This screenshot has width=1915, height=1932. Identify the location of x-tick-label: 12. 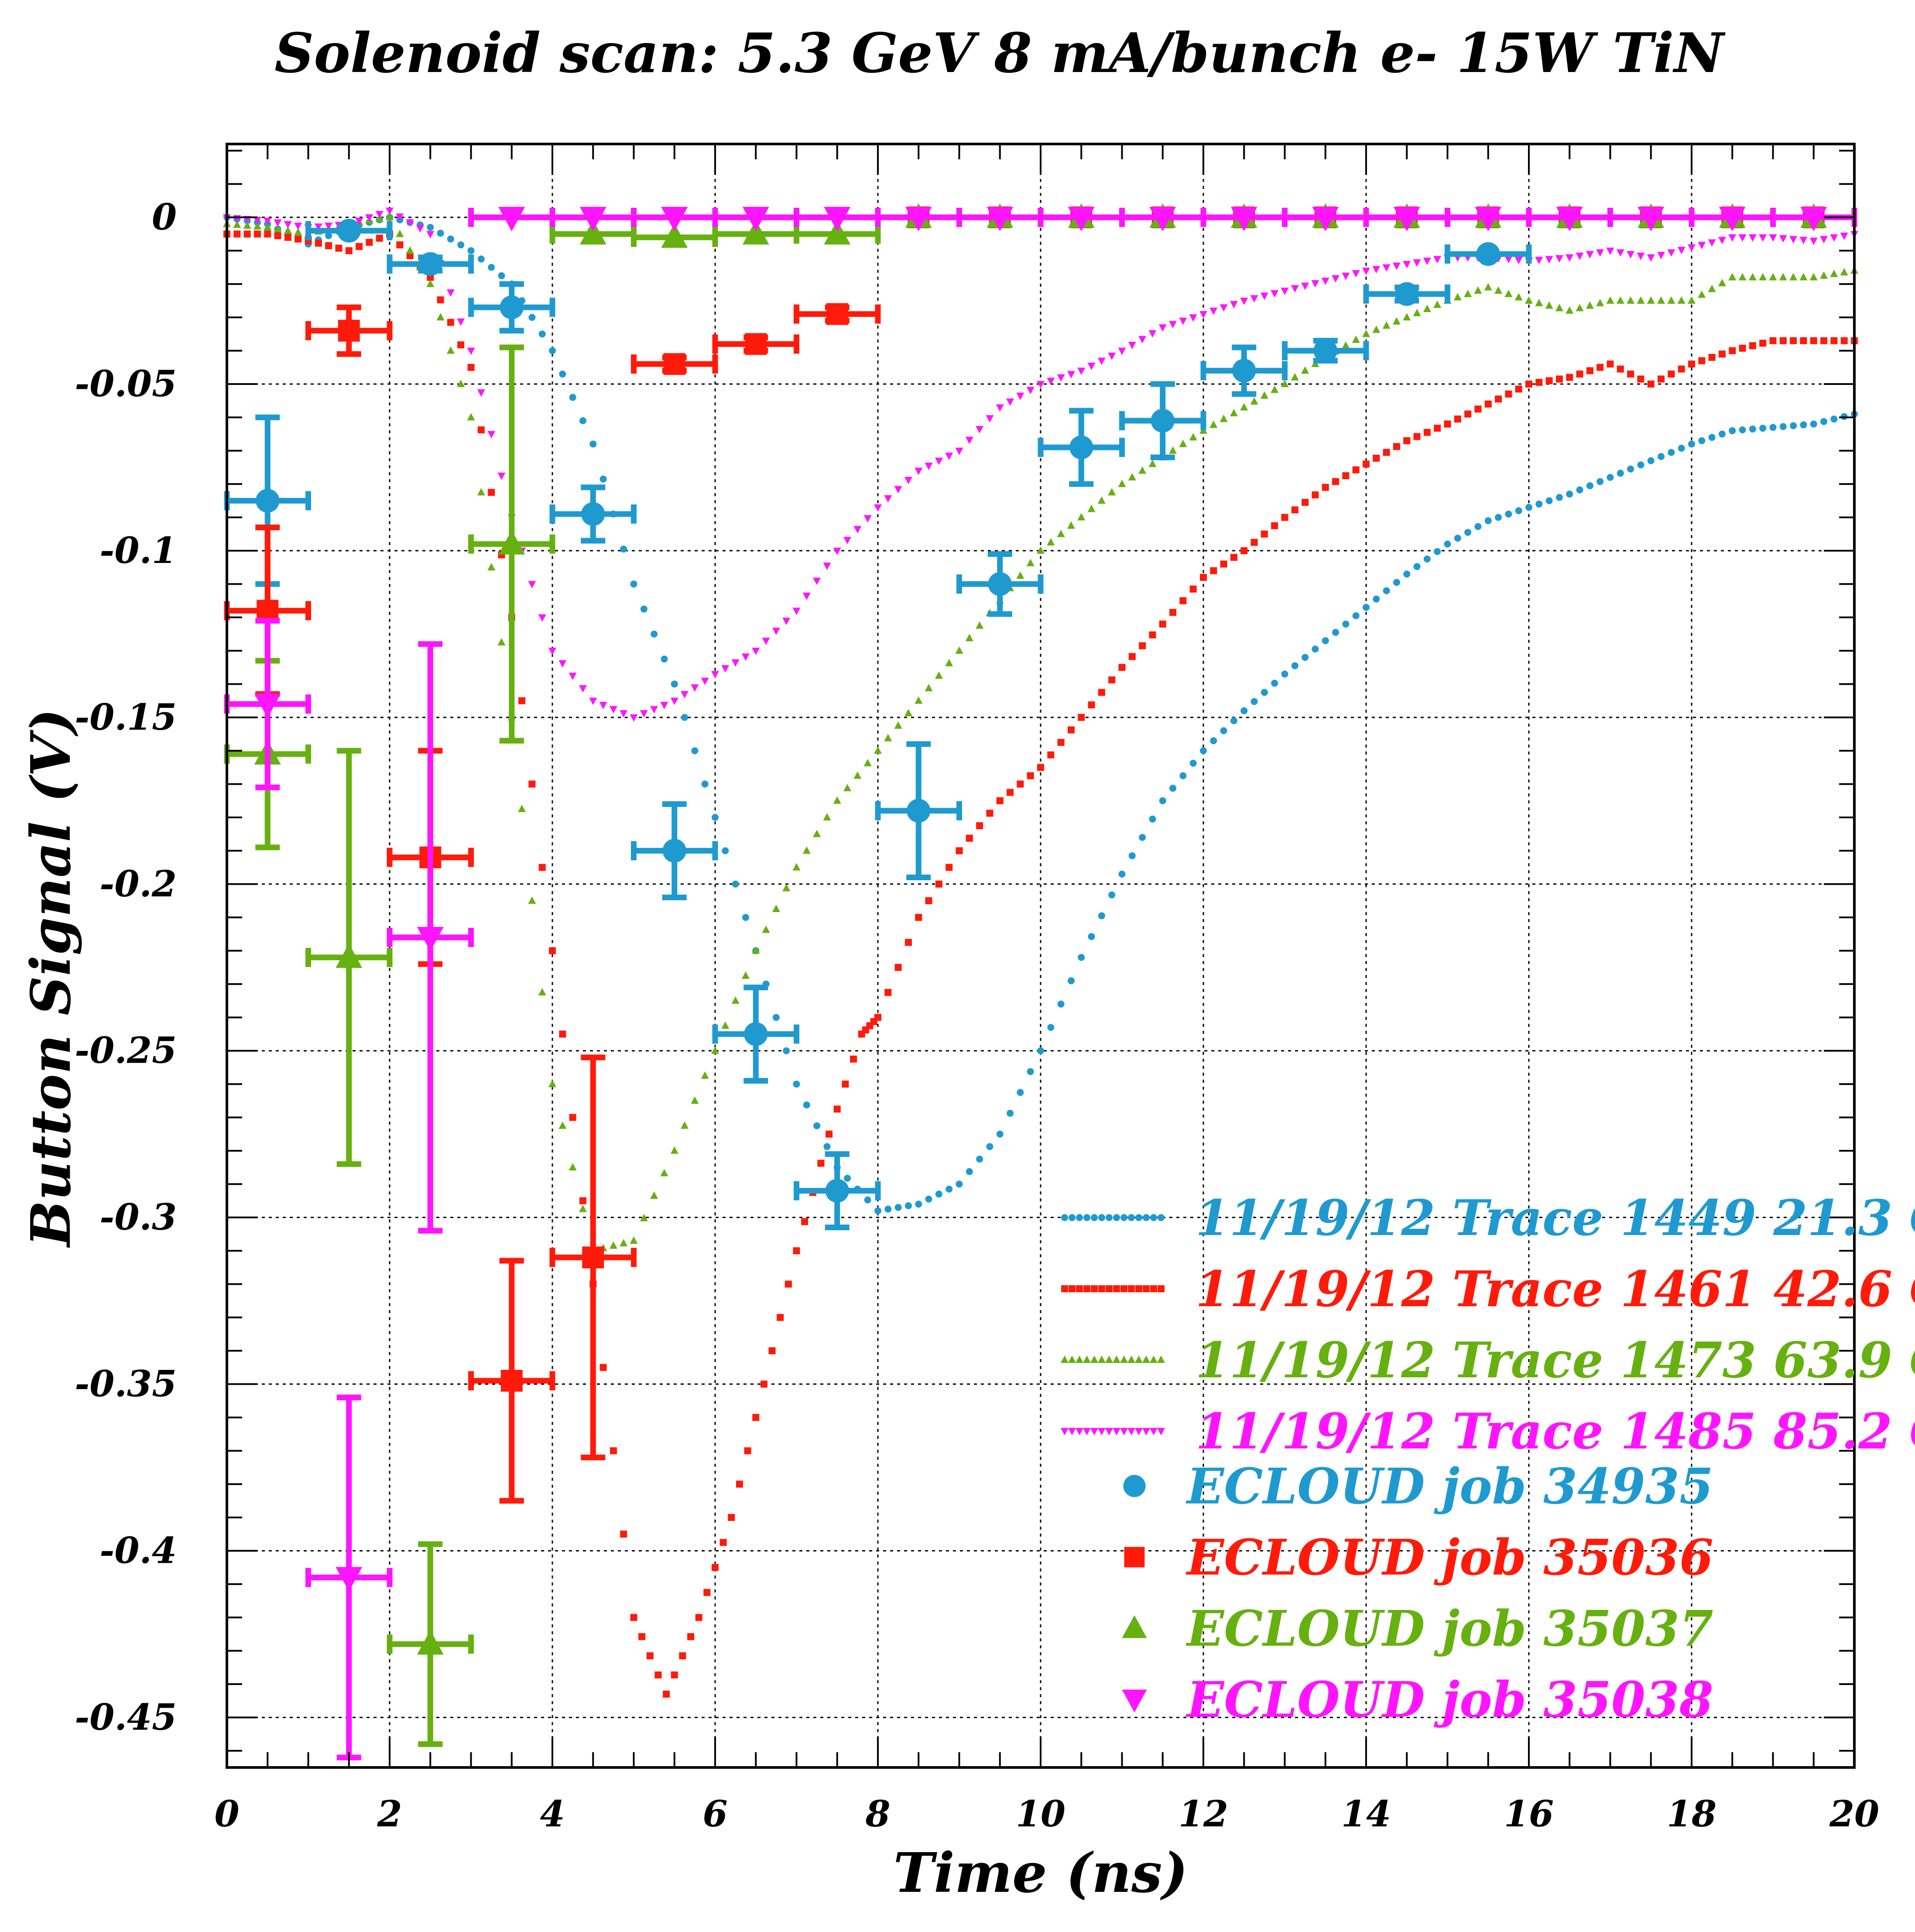
(1203, 1814).